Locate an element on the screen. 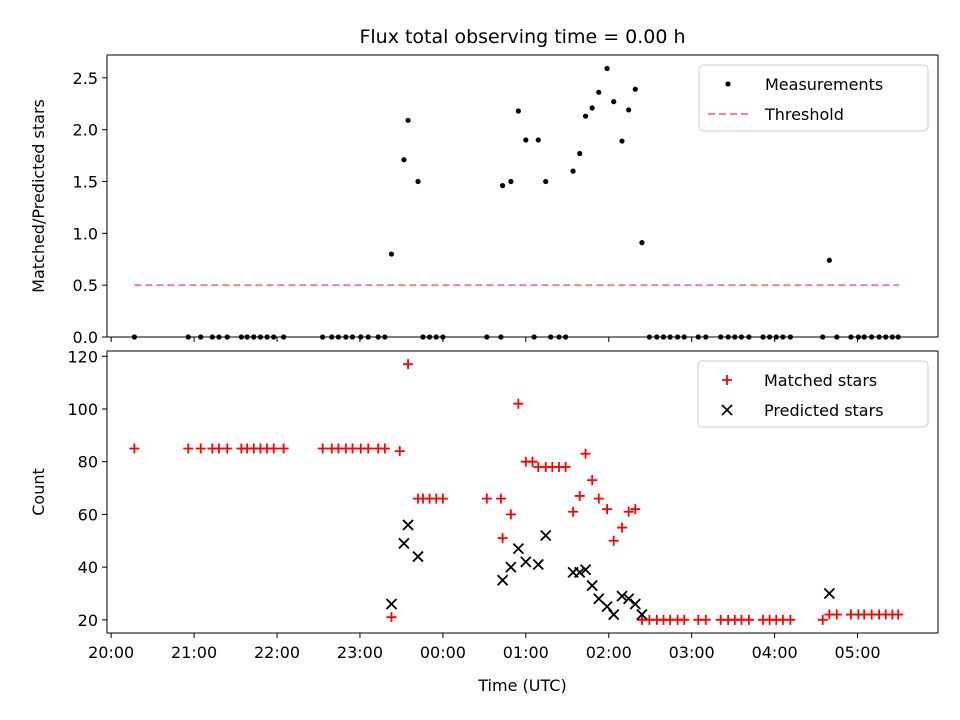  y-tick-label: 2.5 is located at coordinates (85, 78).